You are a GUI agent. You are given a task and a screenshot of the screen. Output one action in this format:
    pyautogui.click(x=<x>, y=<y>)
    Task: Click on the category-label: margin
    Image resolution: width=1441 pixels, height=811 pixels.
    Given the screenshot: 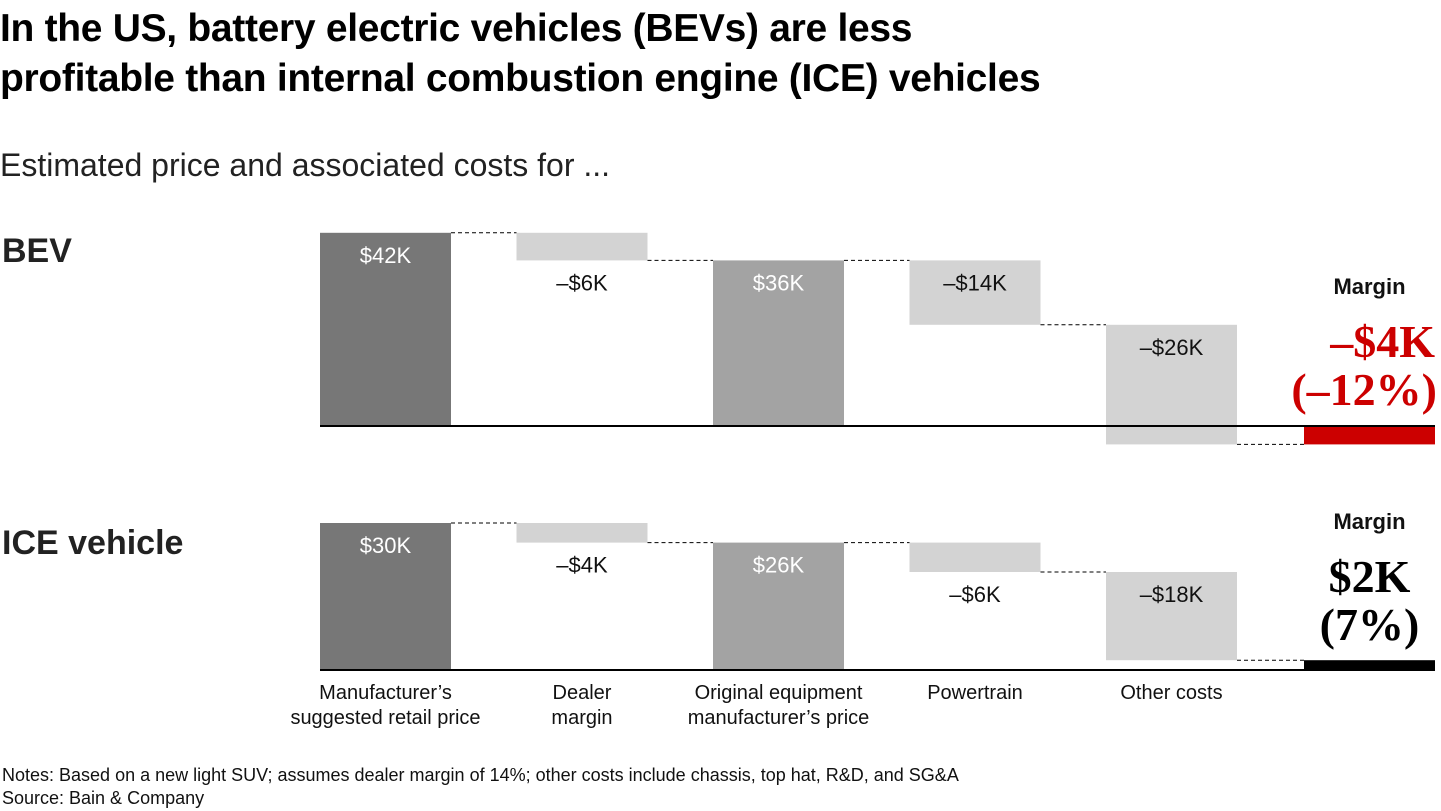 What is the action you would take?
    pyautogui.click(x=581, y=718)
    